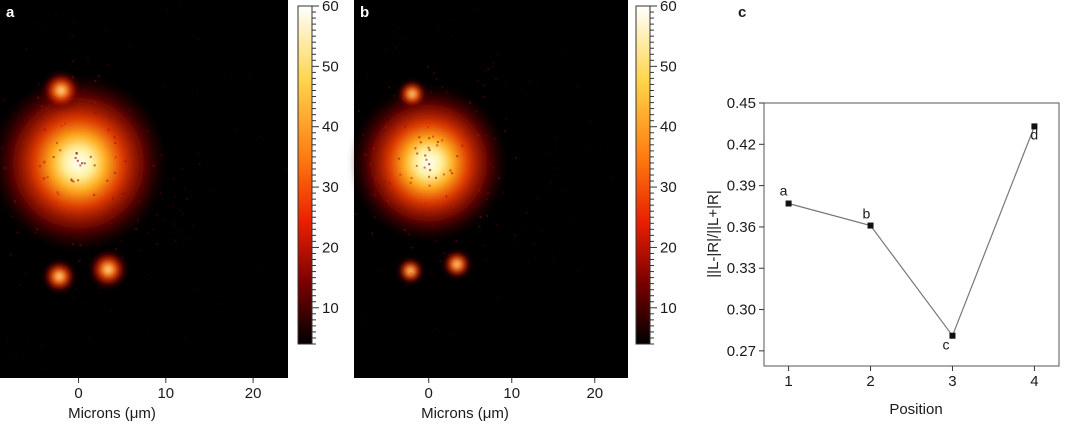 The image size is (1072, 428). I want to click on colorbar-tick-label: 50, so click(330, 66).